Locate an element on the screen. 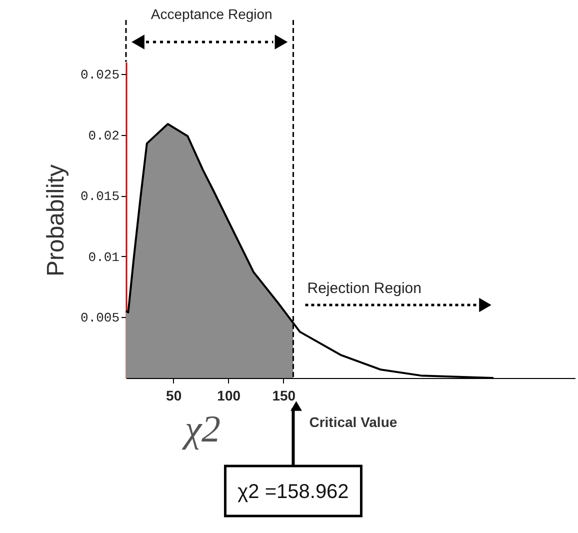 Image resolution: width=578 pixels, height=533 pixels. x-tick-label: 150 is located at coordinates (284, 396).